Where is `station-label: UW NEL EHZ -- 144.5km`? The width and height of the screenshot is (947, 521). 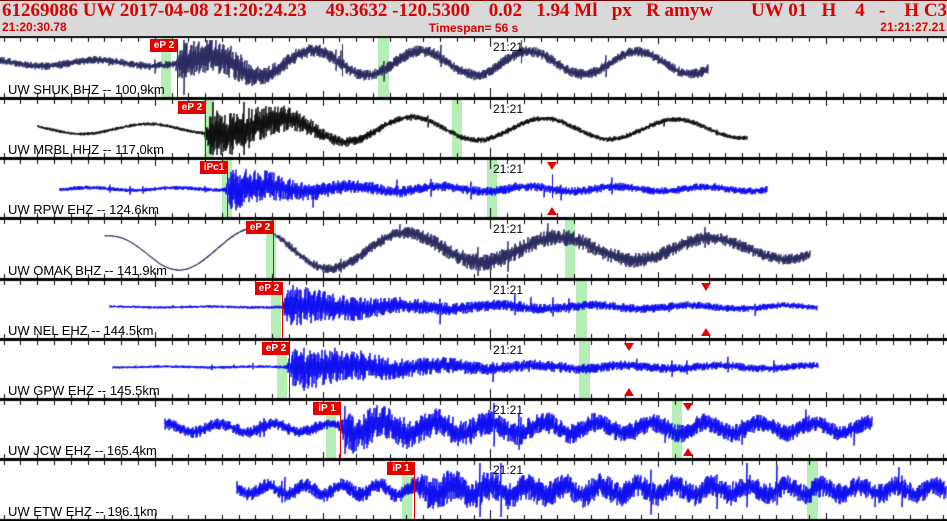 station-label: UW NEL EHZ -- 144.5km is located at coordinates (81, 330).